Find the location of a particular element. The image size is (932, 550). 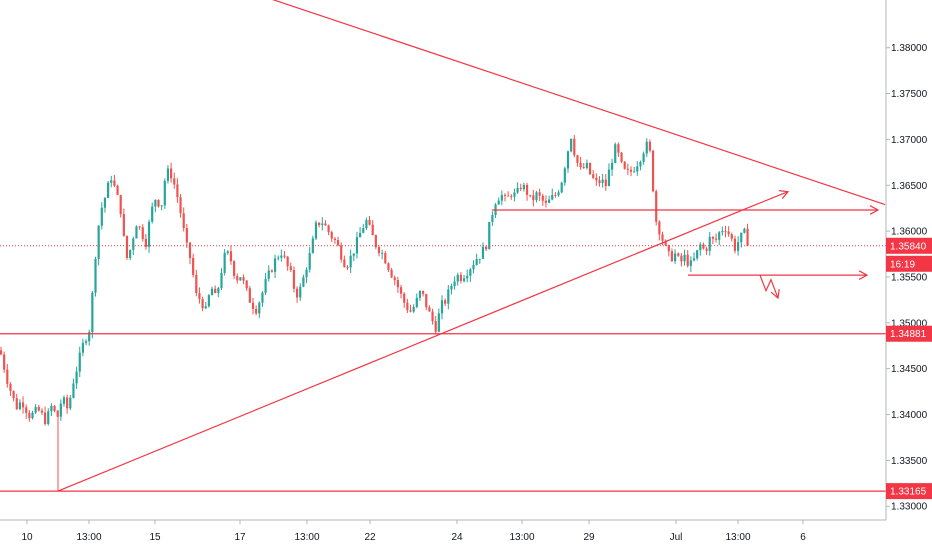

time-axis: 10 13:00 15 17 13:00 22 24 13:00 29 Jul 13:00 6 is located at coordinates (413, 531).